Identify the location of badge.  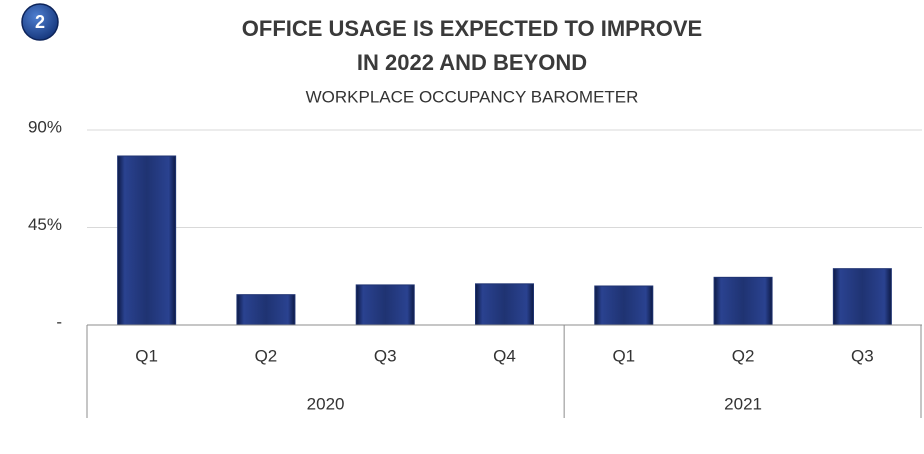
(40, 22).